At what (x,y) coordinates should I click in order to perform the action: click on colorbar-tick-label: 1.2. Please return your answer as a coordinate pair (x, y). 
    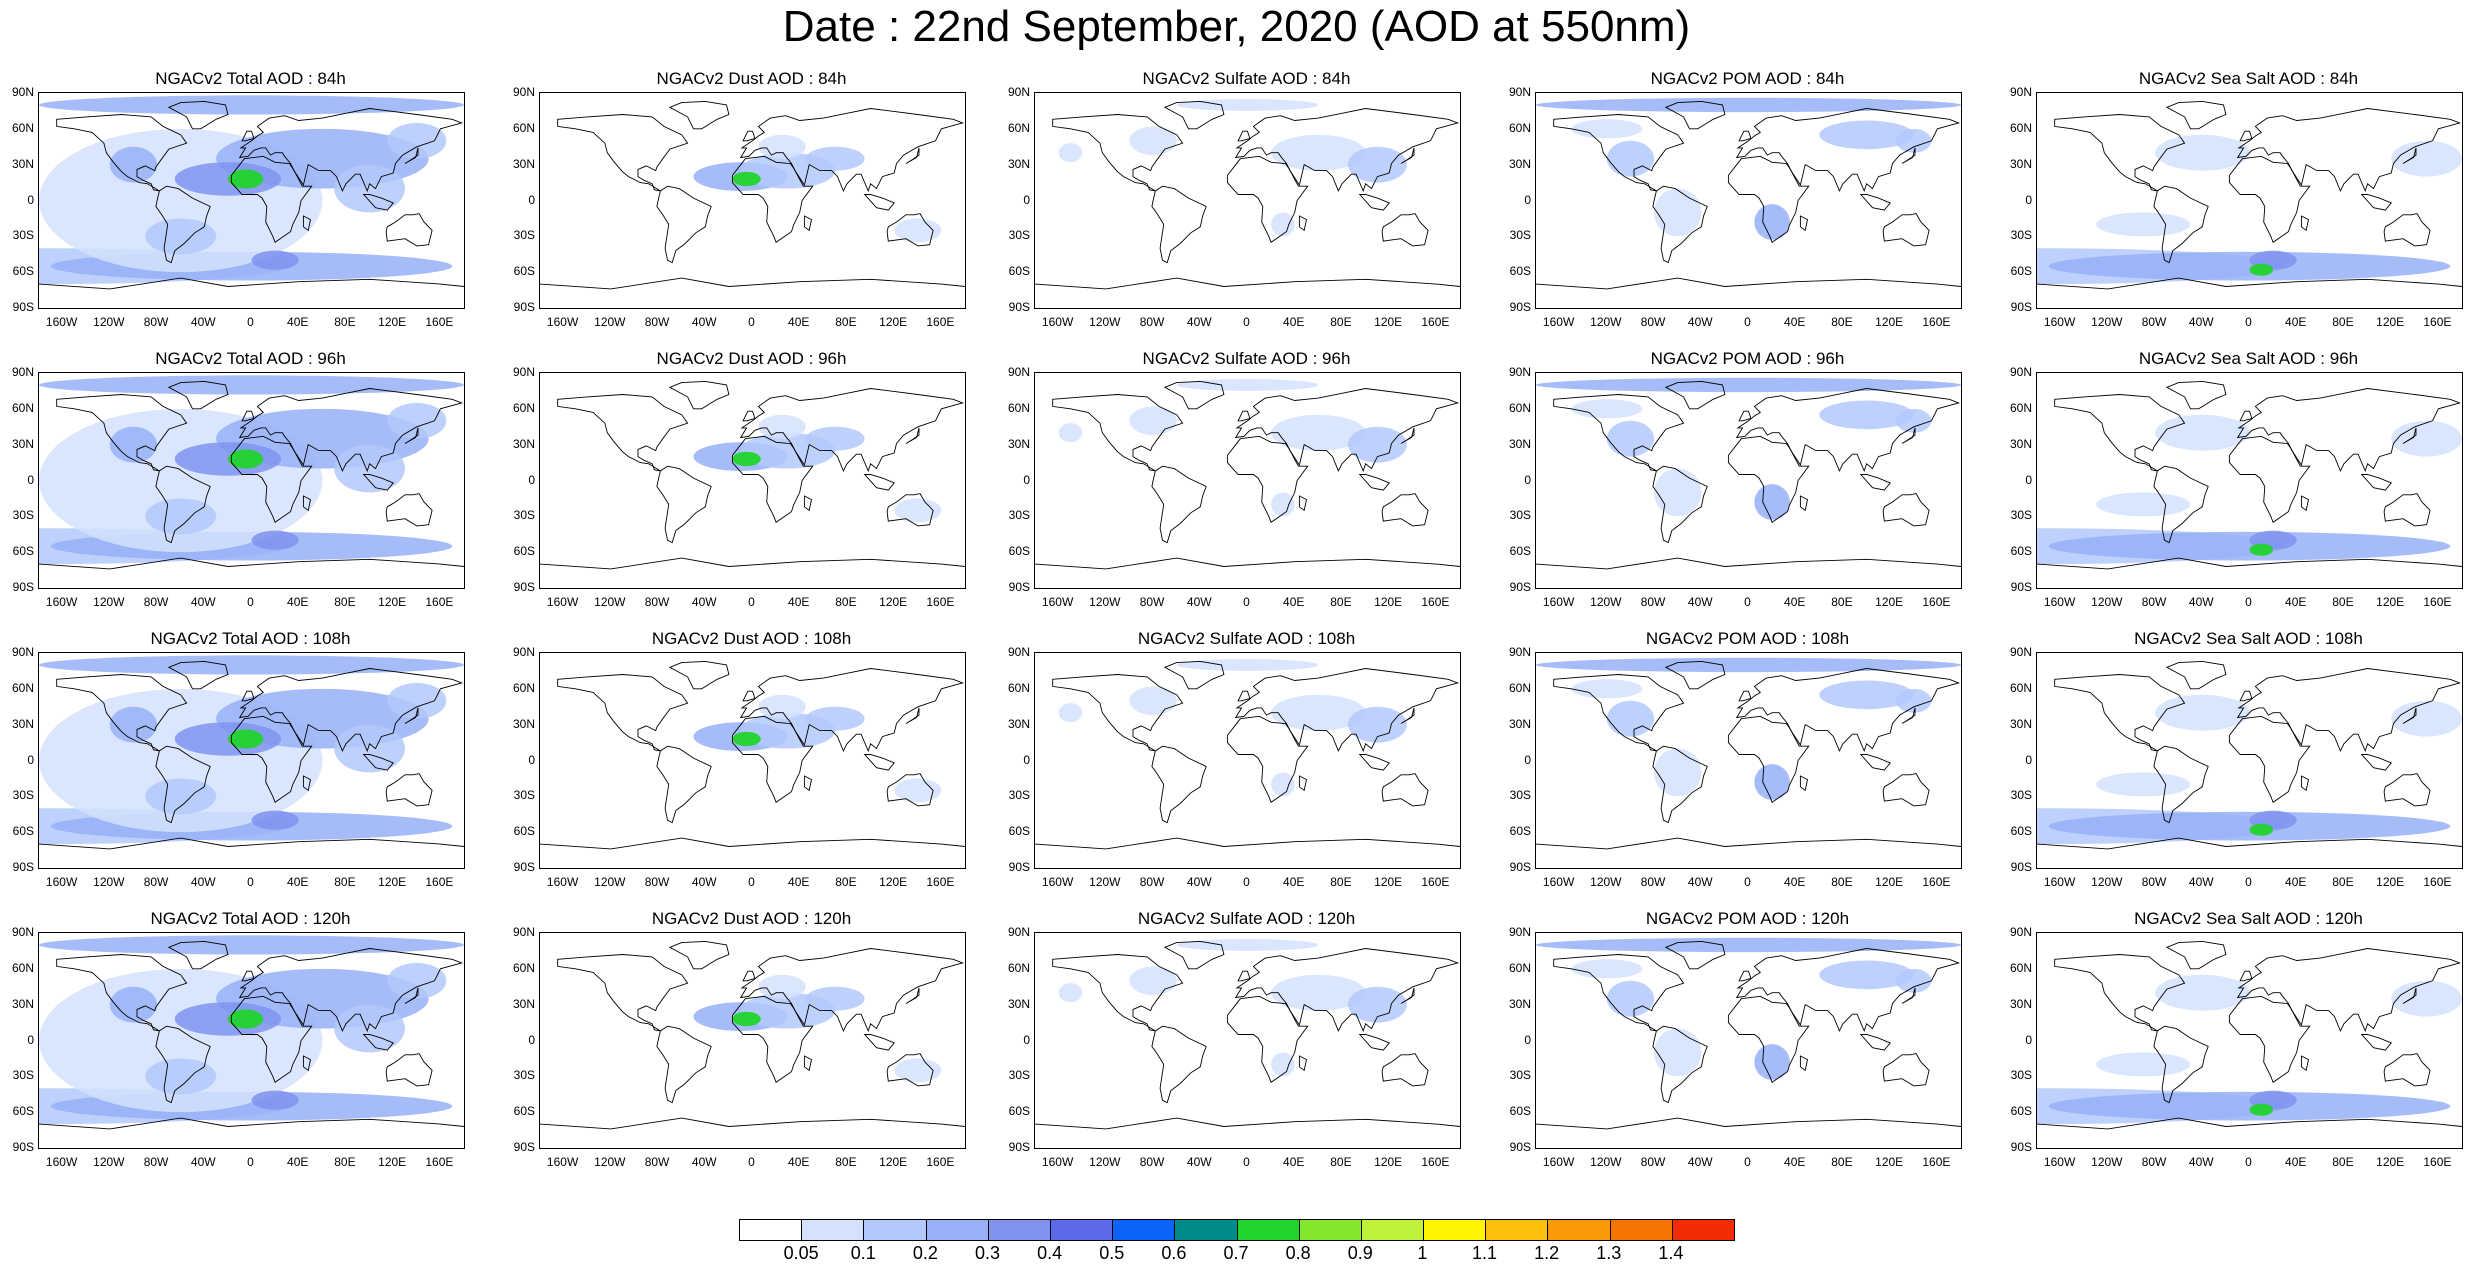
    Looking at the image, I should click on (1547, 1253).